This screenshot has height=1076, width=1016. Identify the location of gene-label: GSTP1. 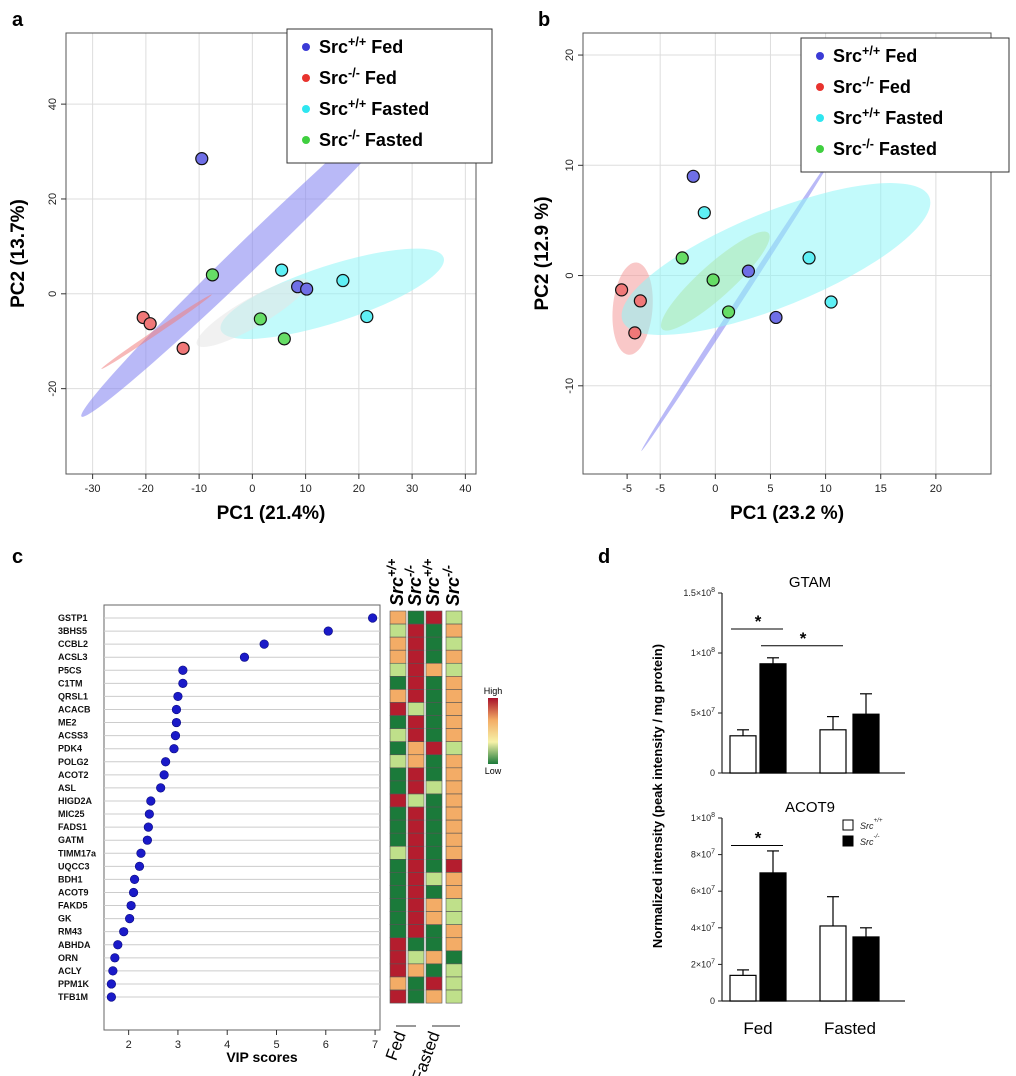
(73, 618).